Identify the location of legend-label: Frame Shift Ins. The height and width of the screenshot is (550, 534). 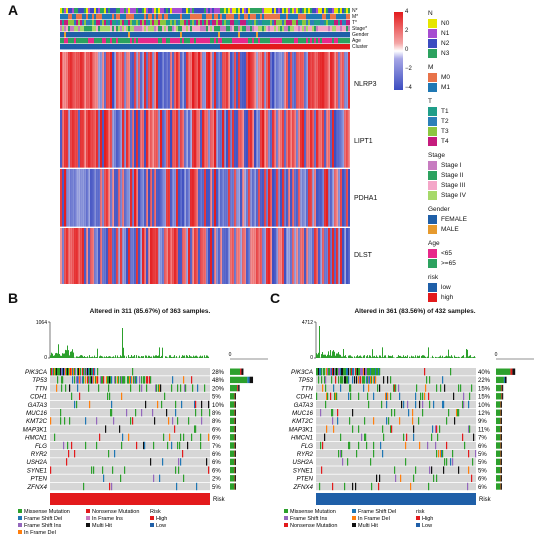
(309, 519).